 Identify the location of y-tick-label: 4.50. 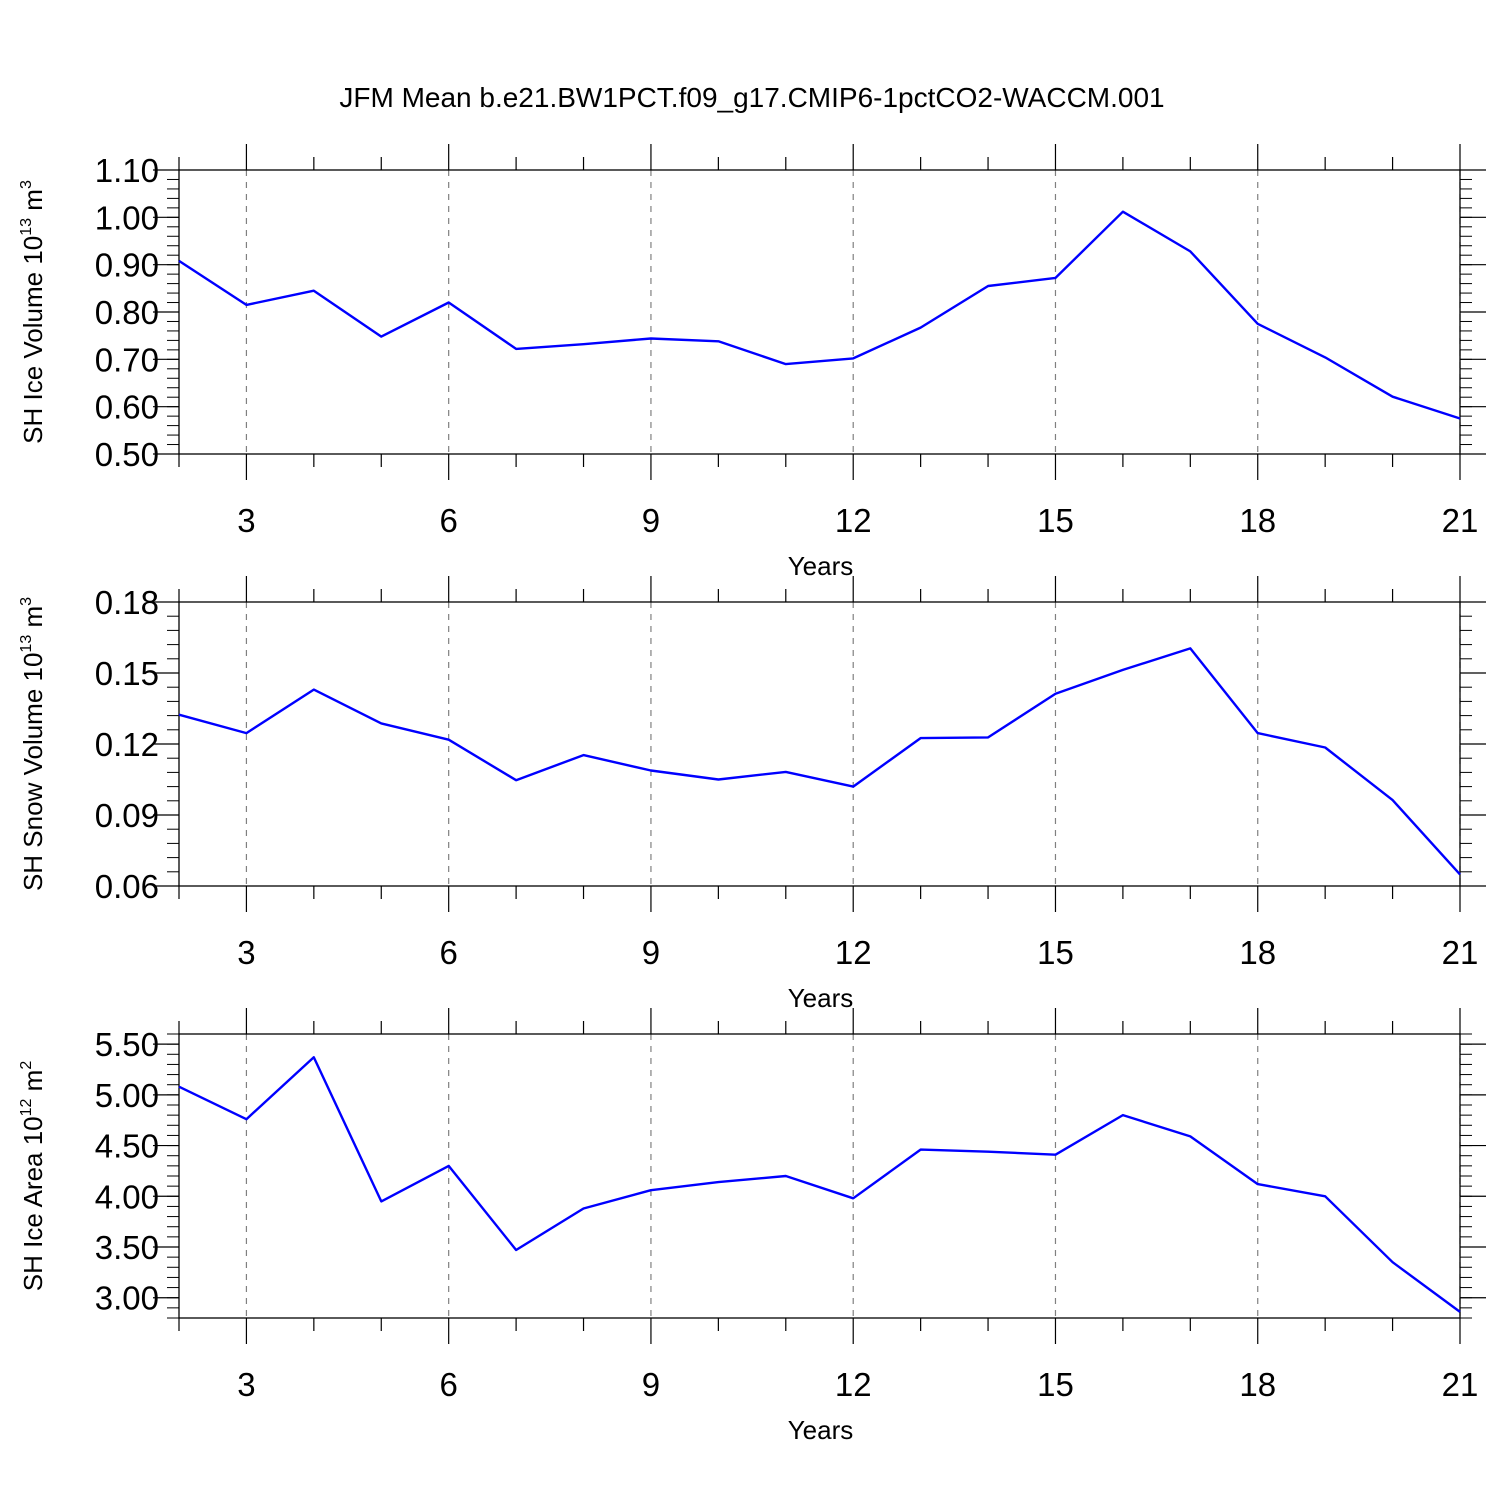
(127, 1146).